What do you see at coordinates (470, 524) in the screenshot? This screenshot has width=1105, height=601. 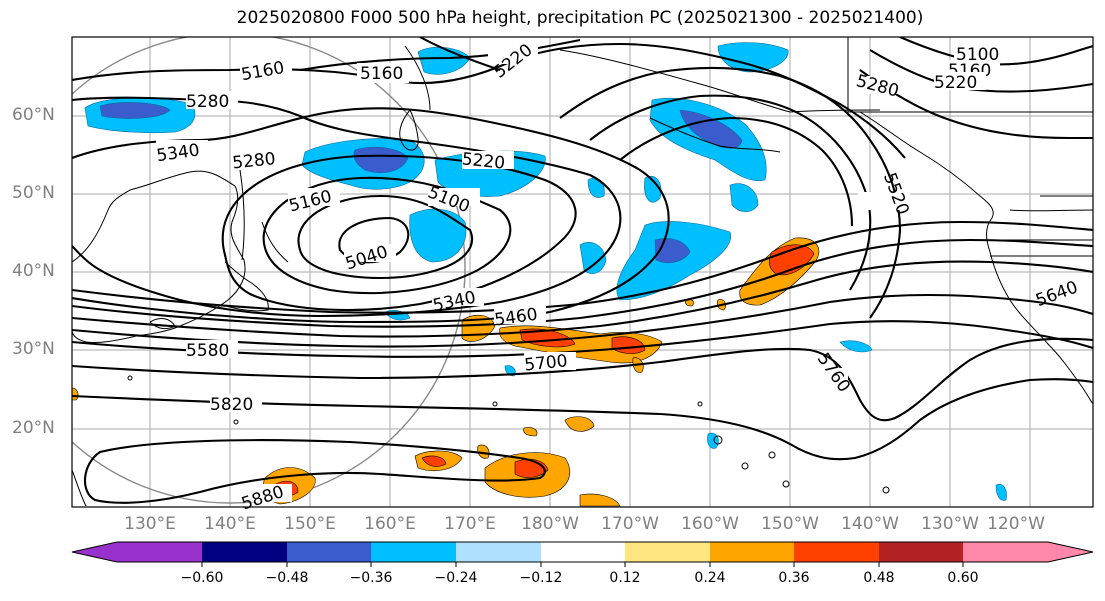 I see `lon-label: 170°E` at bounding box center [470, 524].